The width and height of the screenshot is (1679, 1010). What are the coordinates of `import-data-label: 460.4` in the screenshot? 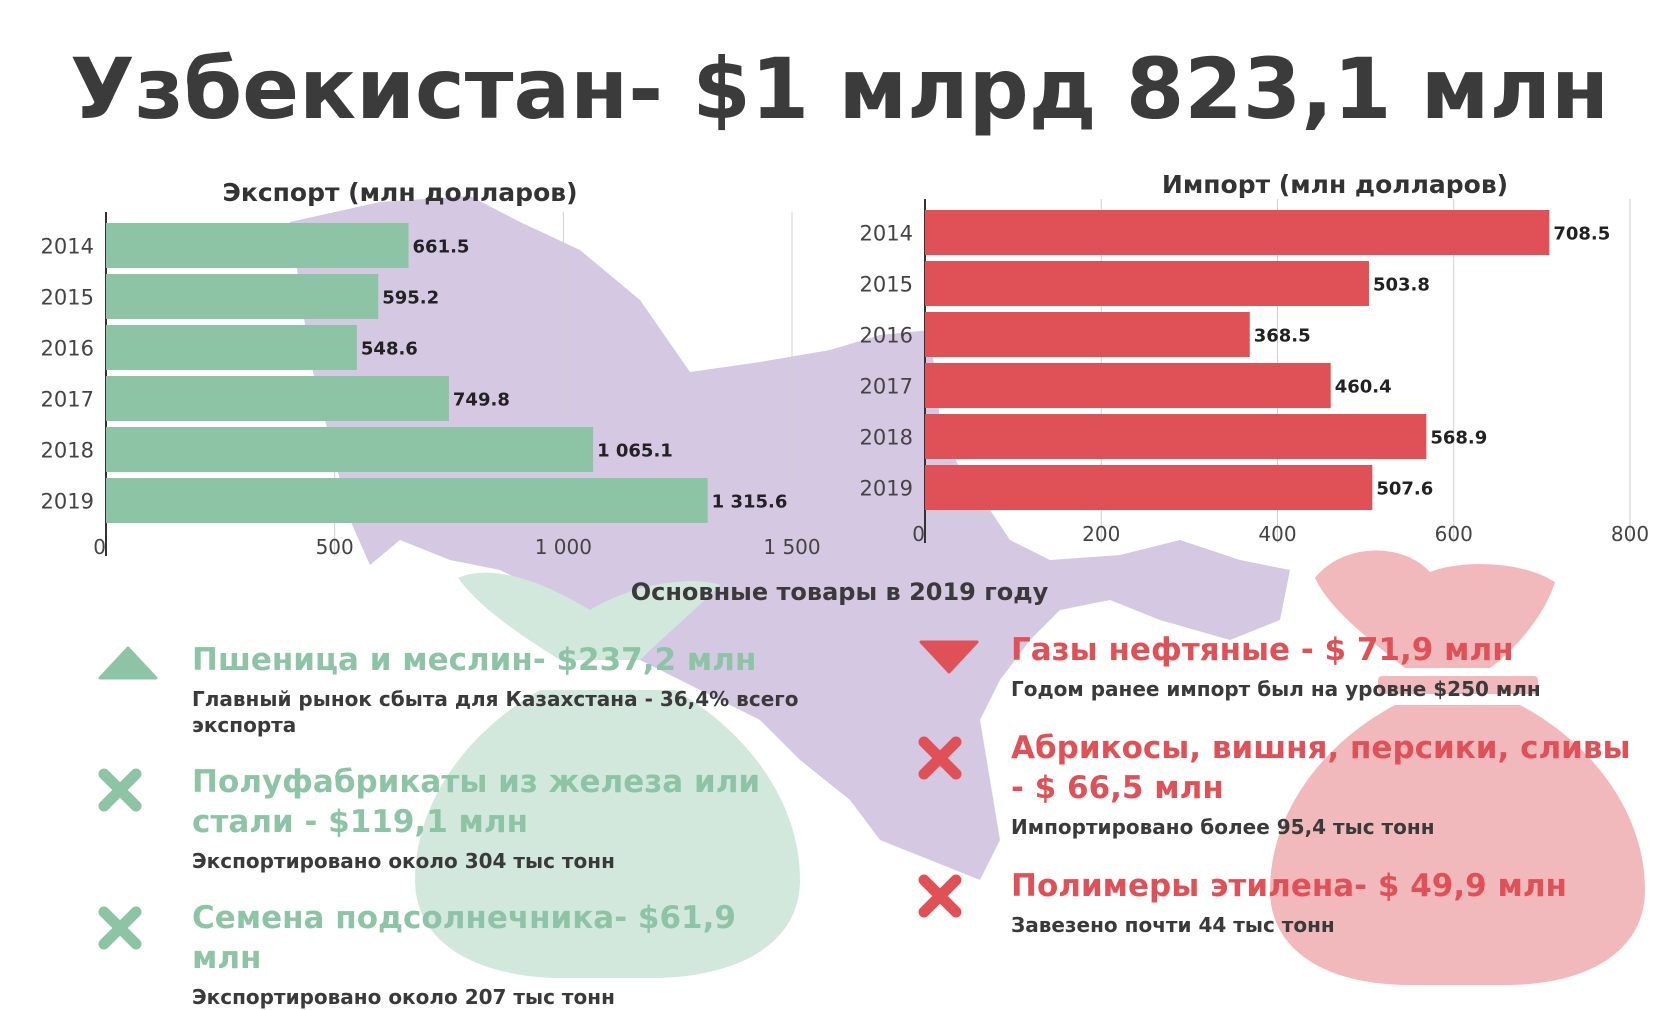 It's located at (1363, 387).